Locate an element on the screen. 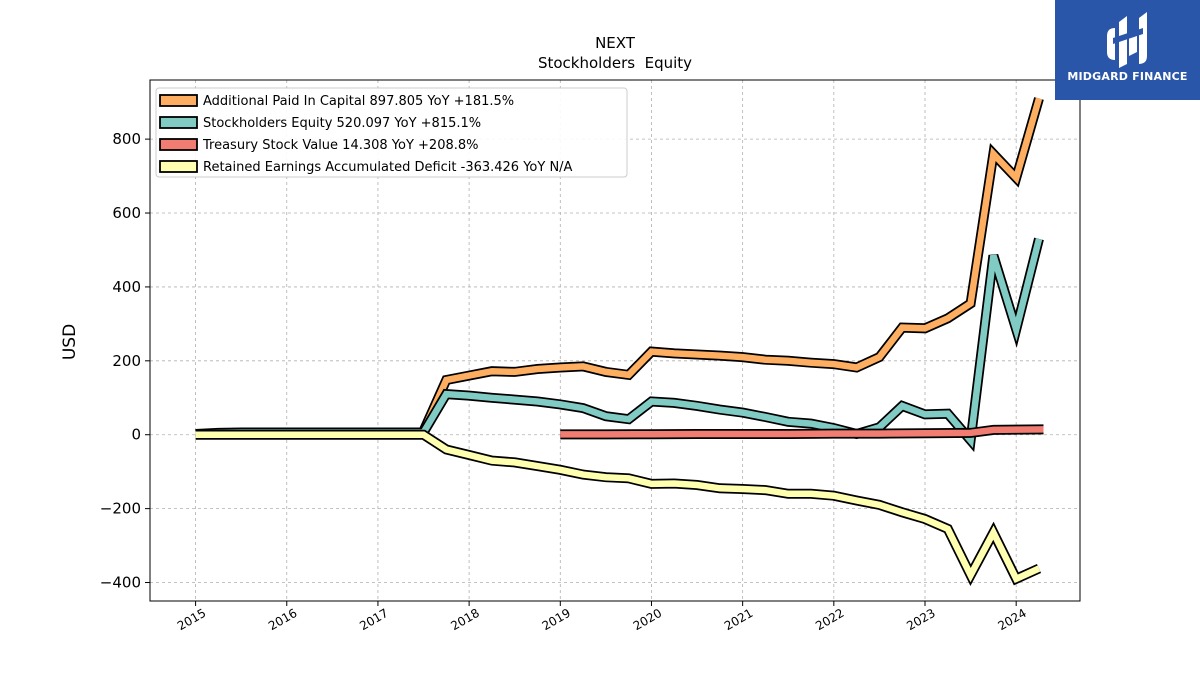 The height and width of the screenshot is (675, 1200). x-ticks: 2015 2016 2017 2018 2019 2020 2021 2022 2023 2024 is located at coordinates (602, 617).